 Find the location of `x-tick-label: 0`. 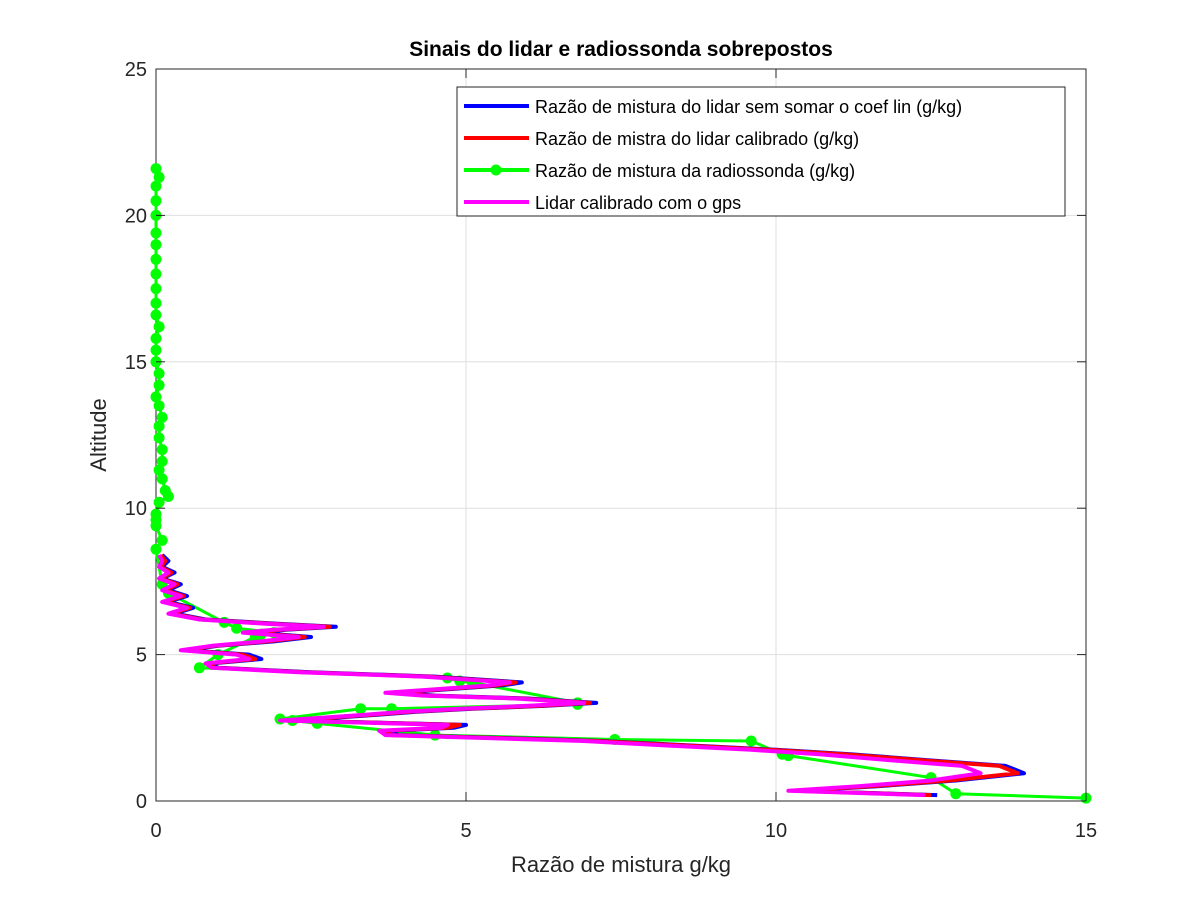

x-tick-label: 0 is located at coordinates (155, 831).